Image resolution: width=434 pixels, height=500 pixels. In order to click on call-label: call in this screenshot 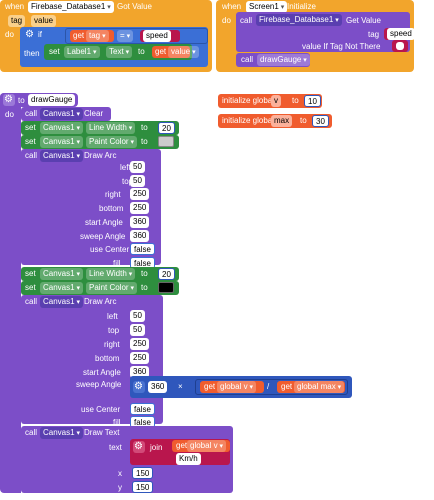, I will do `click(246, 20)`.